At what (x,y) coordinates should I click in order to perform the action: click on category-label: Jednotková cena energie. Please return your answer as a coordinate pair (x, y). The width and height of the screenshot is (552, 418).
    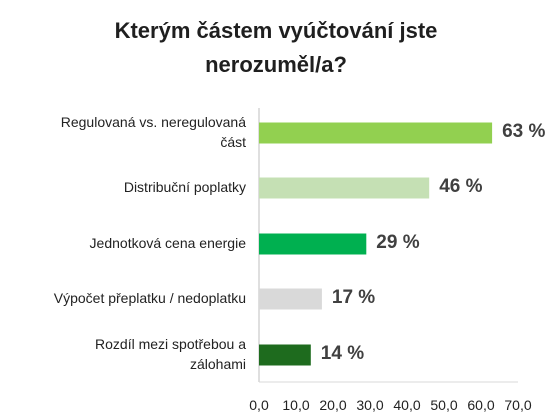
    Looking at the image, I should click on (123, 243).